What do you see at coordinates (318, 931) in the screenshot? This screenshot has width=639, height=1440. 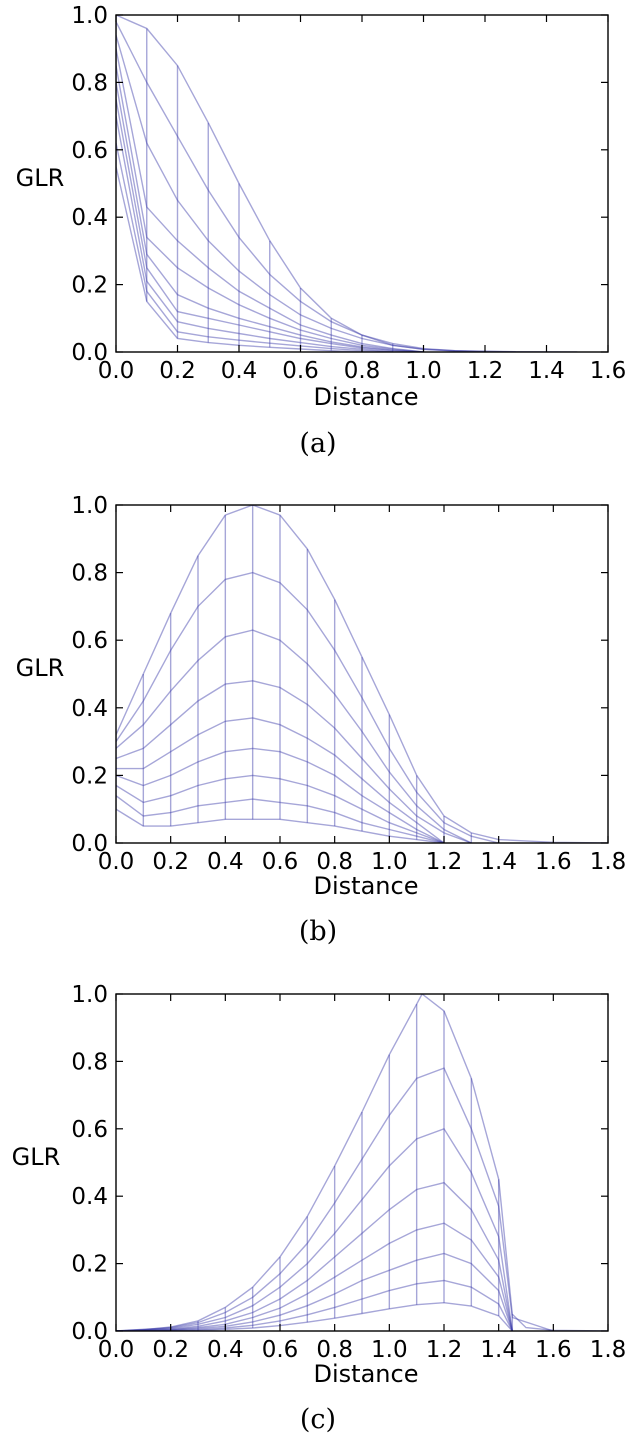 I see `panel-caption: (b)` at bounding box center [318, 931].